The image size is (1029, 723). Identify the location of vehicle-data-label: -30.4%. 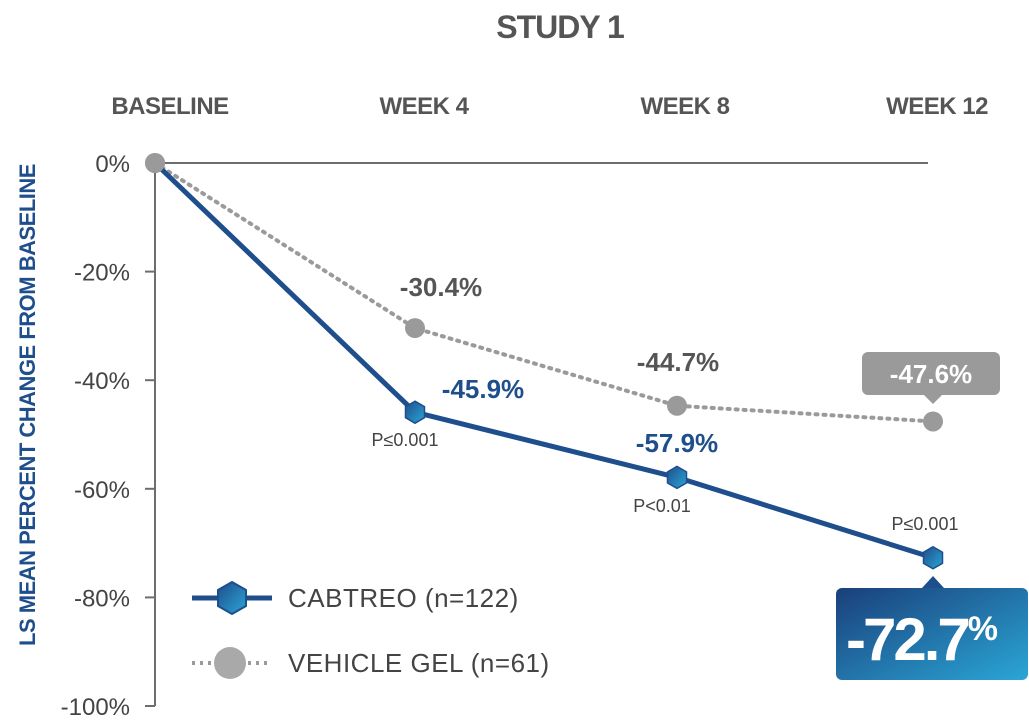
(441, 287).